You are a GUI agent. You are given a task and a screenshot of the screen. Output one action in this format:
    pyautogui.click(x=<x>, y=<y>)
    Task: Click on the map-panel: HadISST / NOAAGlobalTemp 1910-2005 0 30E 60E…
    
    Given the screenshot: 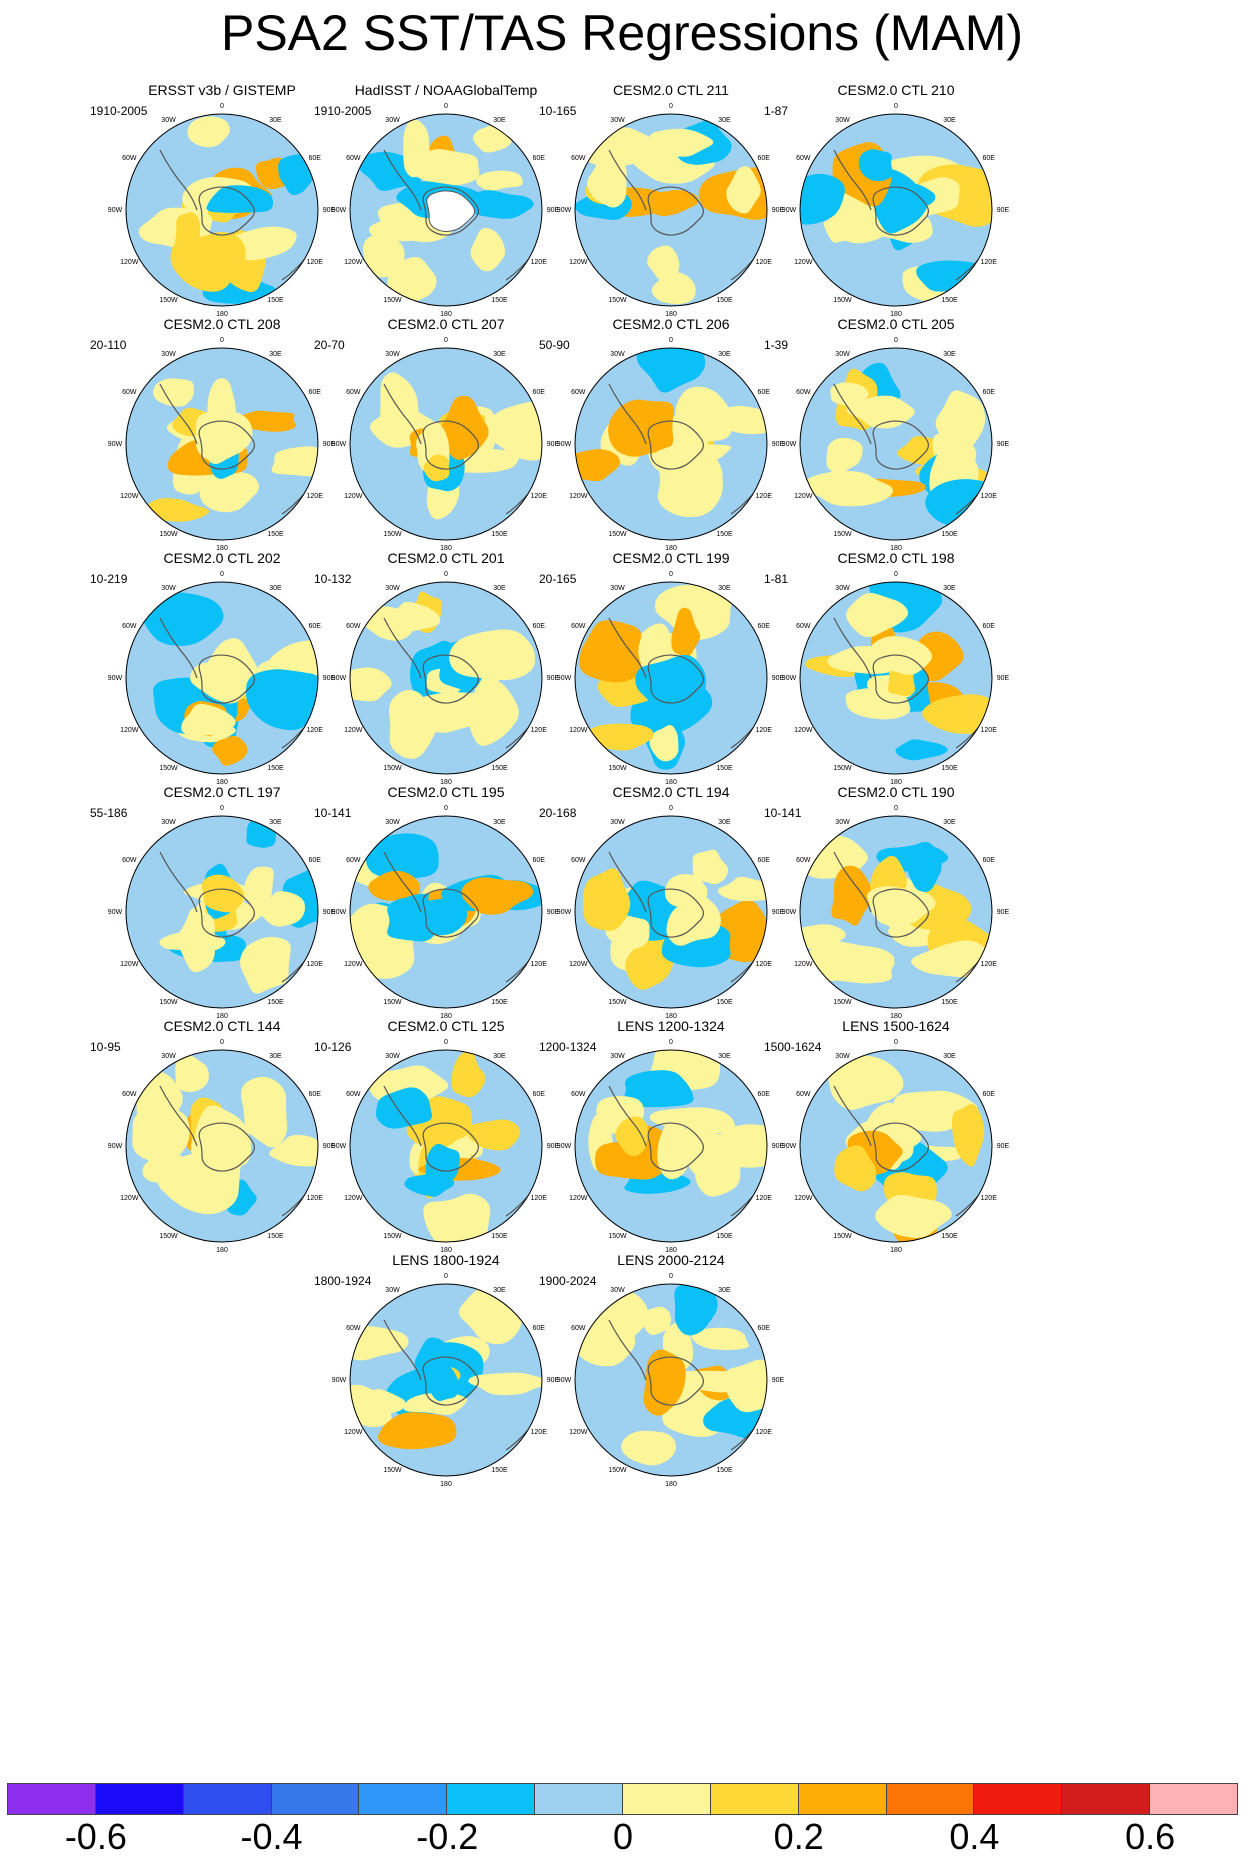 What is the action you would take?
    pyautogui.click(x=446, y=217)
    